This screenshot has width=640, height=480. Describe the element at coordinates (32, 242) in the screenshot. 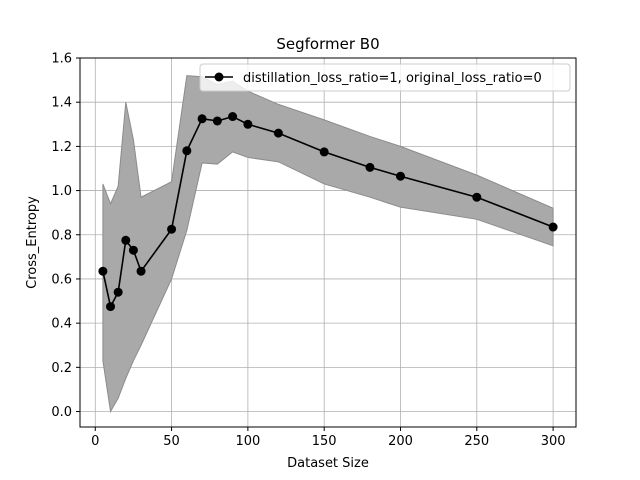

I see `y-axis-title: Cross_Entropy` at that location.